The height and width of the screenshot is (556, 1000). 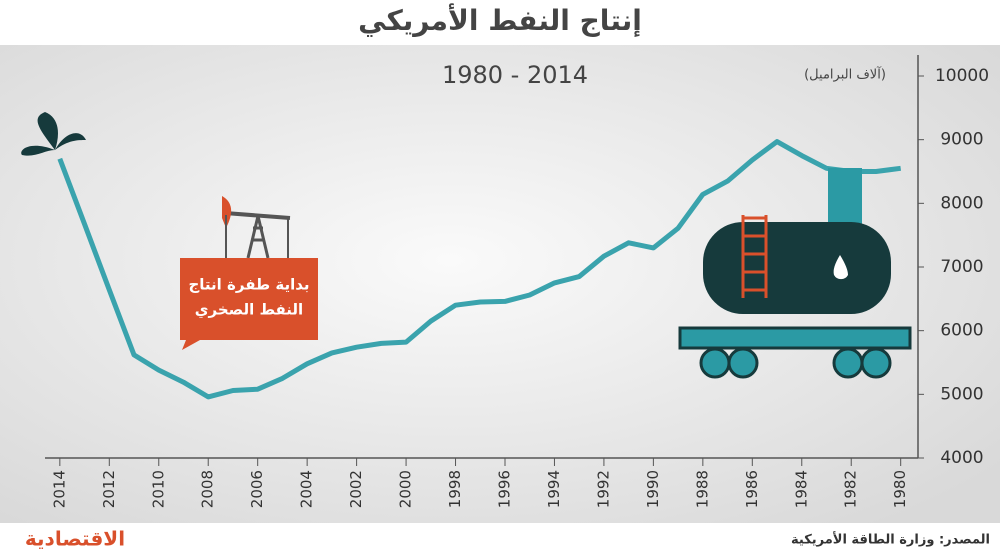 I want to click on x-tick-label: 2002, so click(x=356, y=489).